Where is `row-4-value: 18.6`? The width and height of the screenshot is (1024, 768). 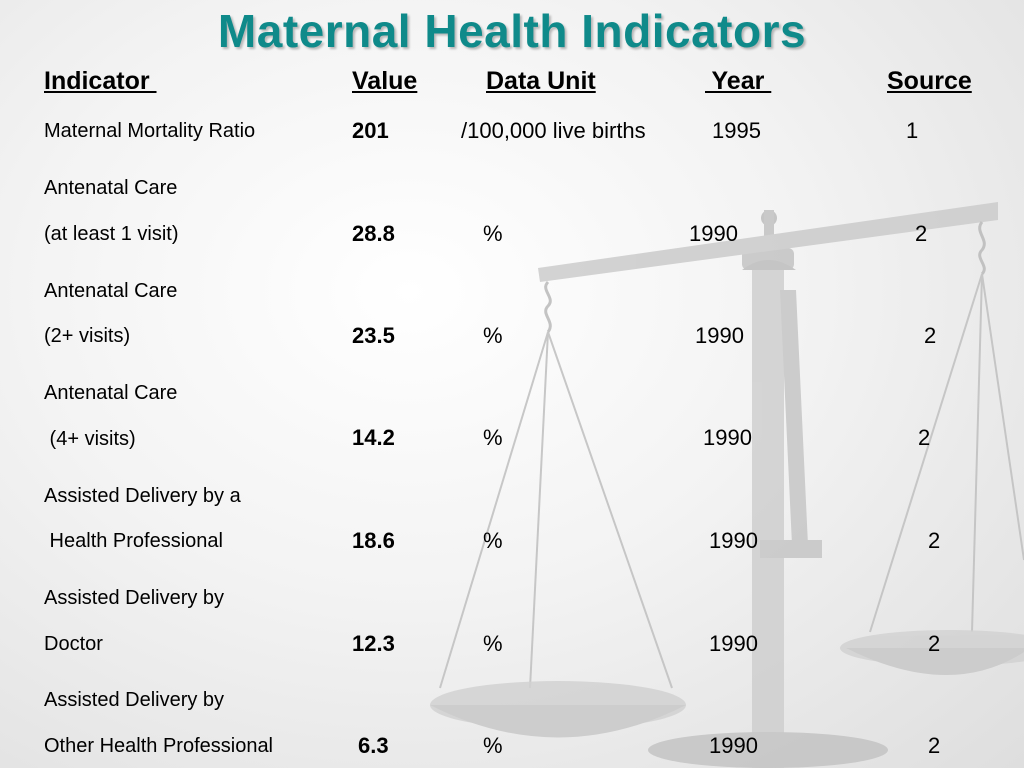
row-4-value: 18.6 is located at coordinates (373, 540).